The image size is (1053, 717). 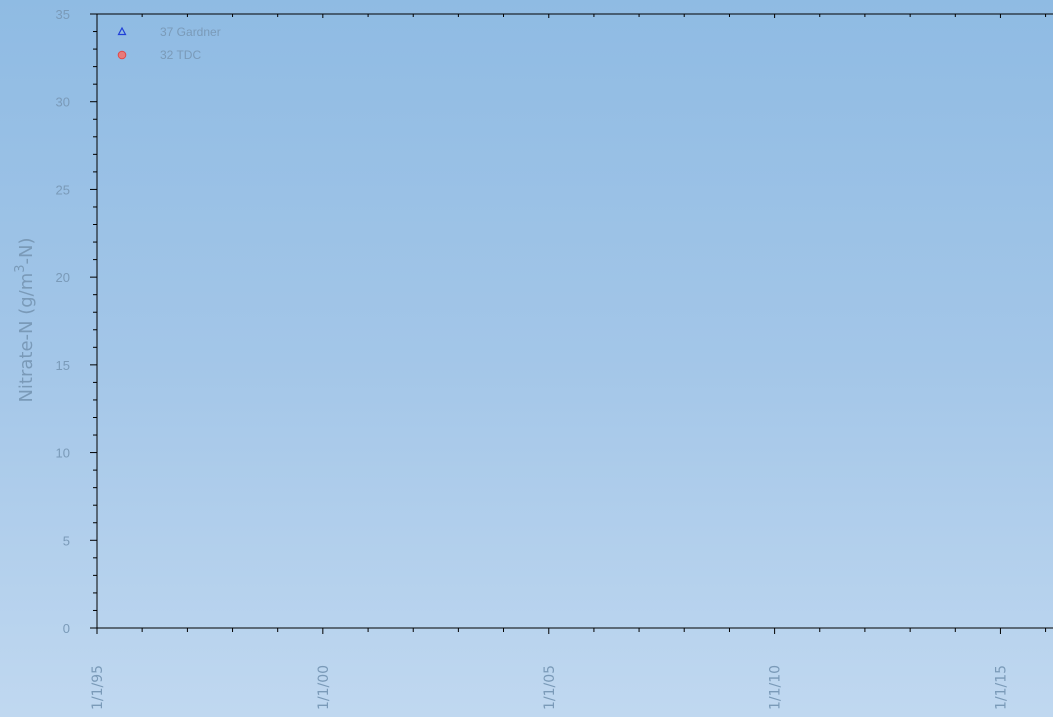 What do you see at coordinates (1001, 687) in the screenshot?
I see `x-tick-label: 1/1/15` at bounding box center [1001, 687].